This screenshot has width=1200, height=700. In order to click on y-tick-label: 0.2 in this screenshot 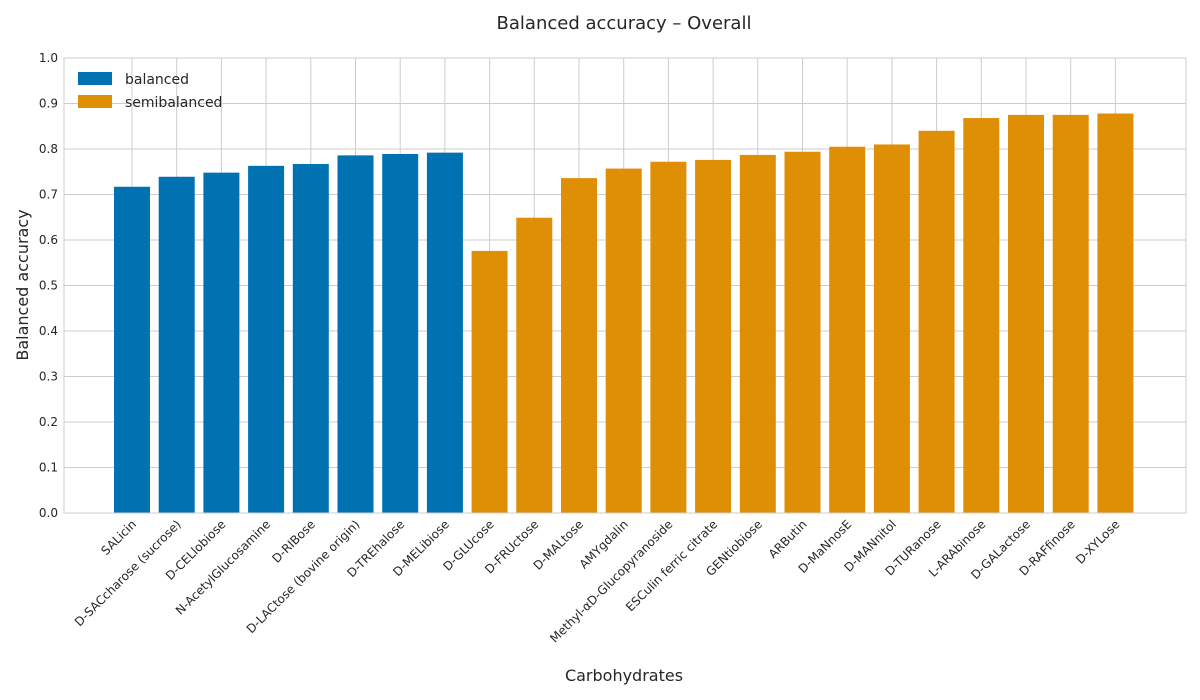, I will do `click(48, 422)`.